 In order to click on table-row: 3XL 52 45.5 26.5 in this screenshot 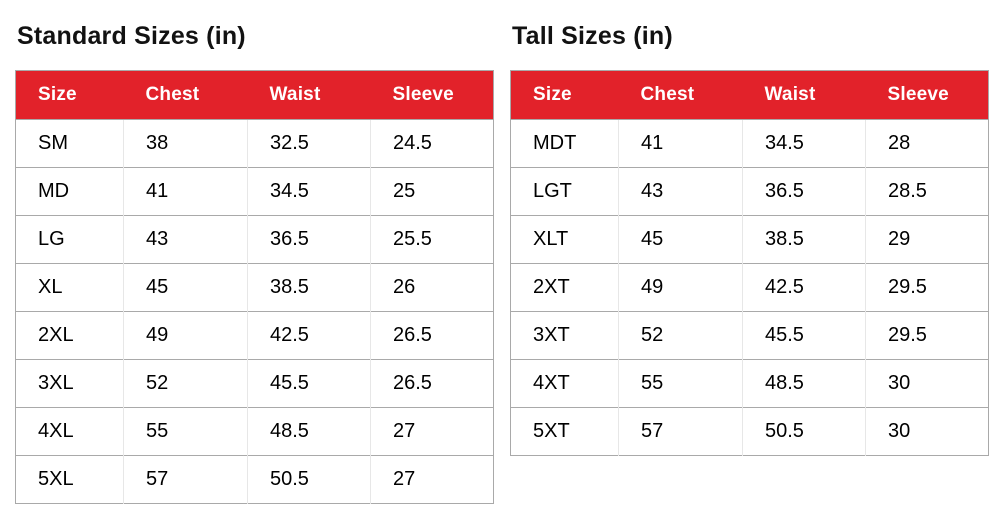, I will do `click(254, 383)`.